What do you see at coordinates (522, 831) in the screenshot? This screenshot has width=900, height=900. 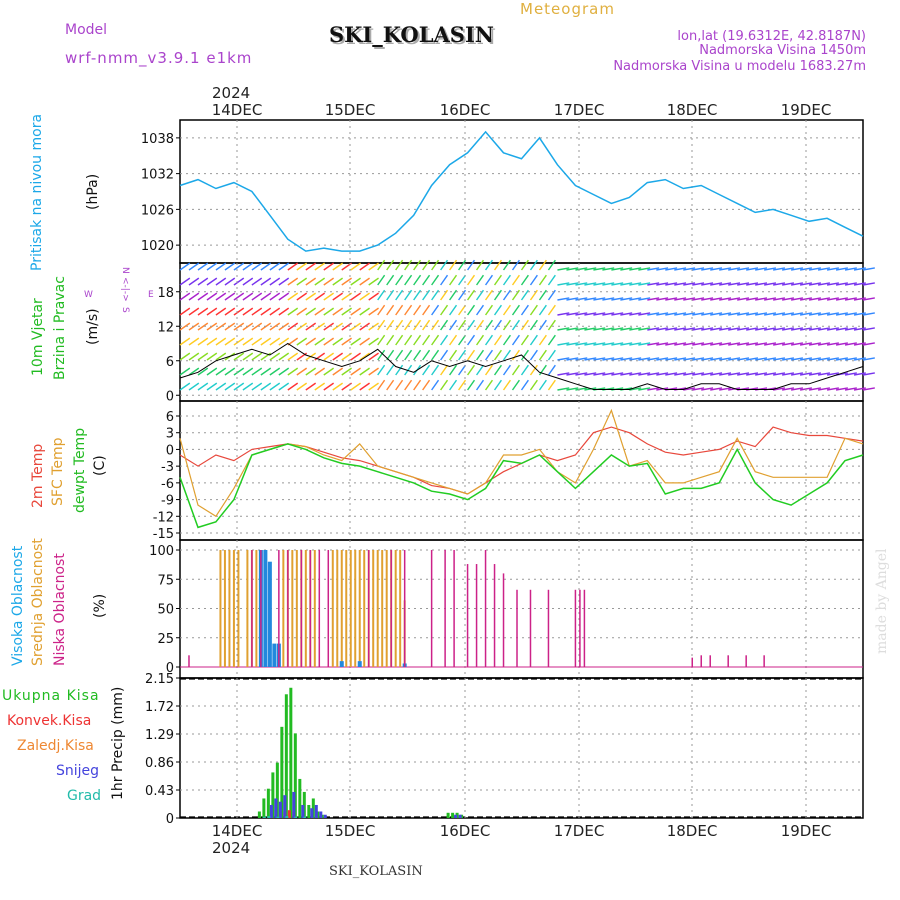 I see `bottom-day-labels: 14DEC 15DEC 16DEC 17DEC 18DEC 19DEC` at bounding box center [522, 831].